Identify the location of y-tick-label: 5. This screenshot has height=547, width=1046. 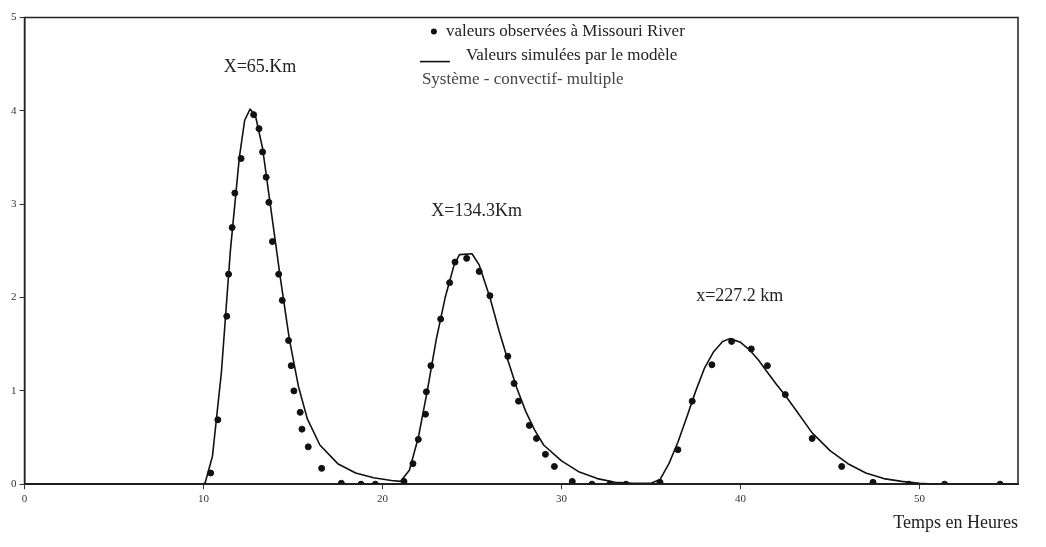
(14, 16).